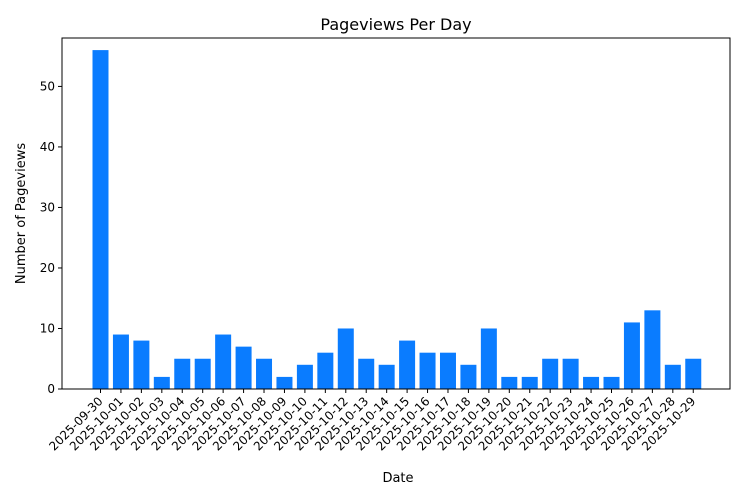 This screenshot has width=750, height=500. What do you see at coordinates (397, 478) in the screenshot?
I see `x-axis-label: Date` at bounding box center [397, 478].